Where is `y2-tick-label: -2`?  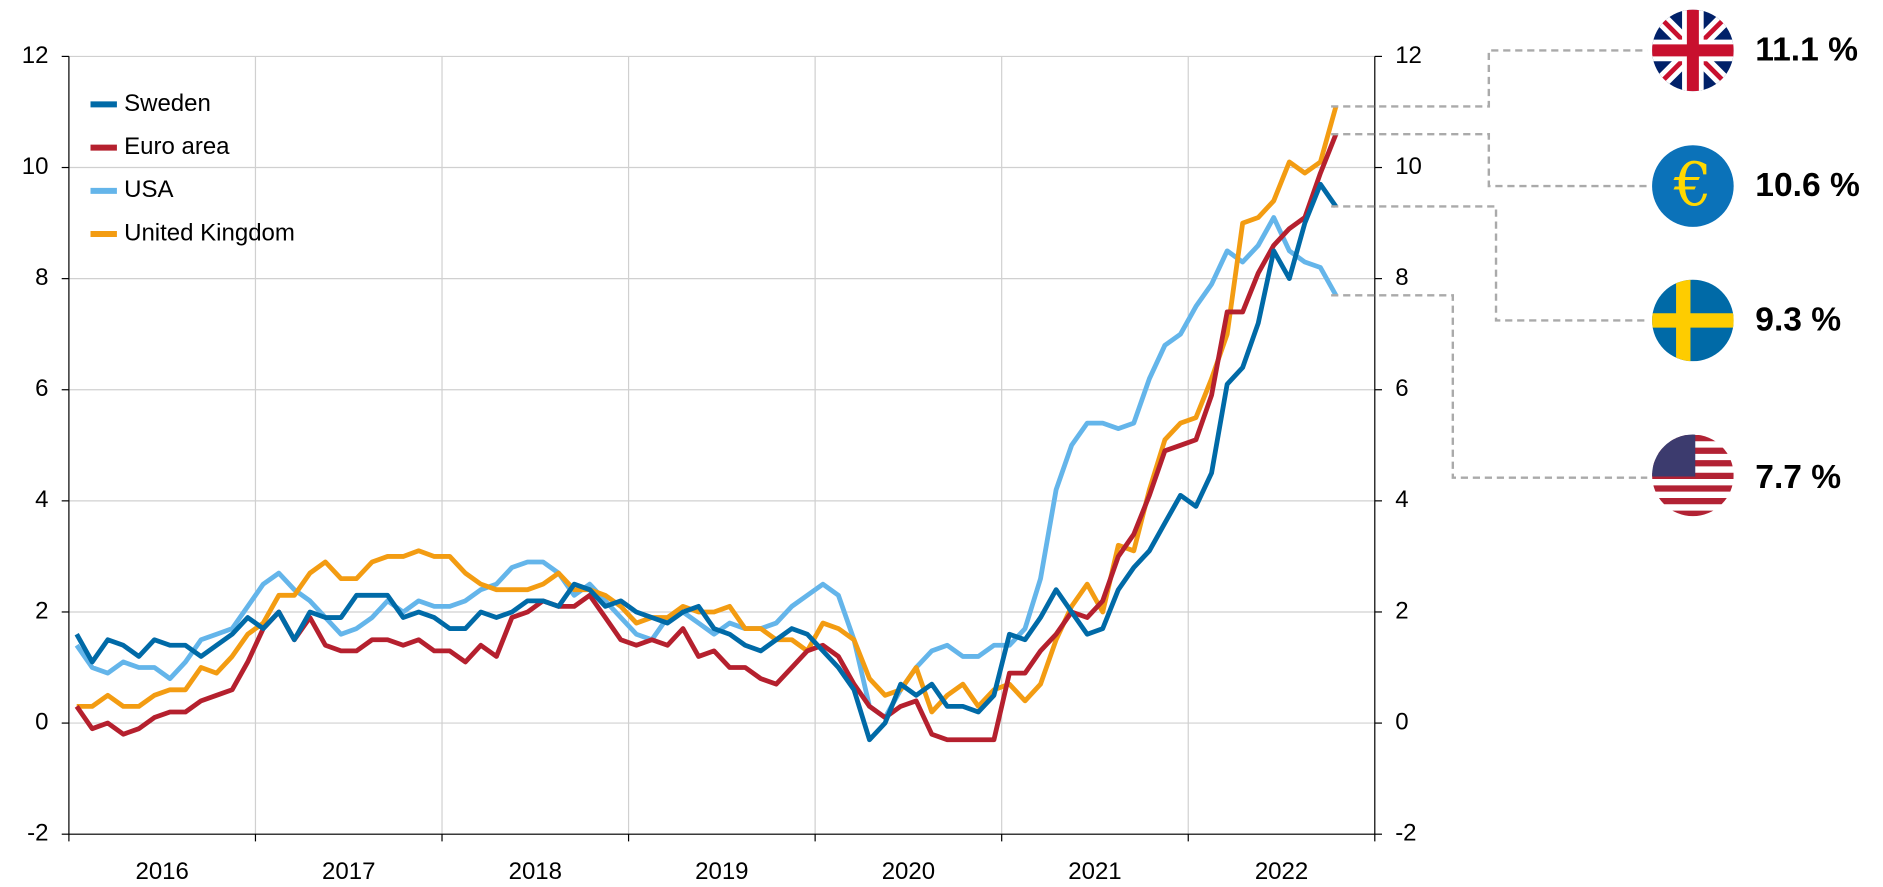 y2-tick-label: -2 is located at coordinates (1405, 833).